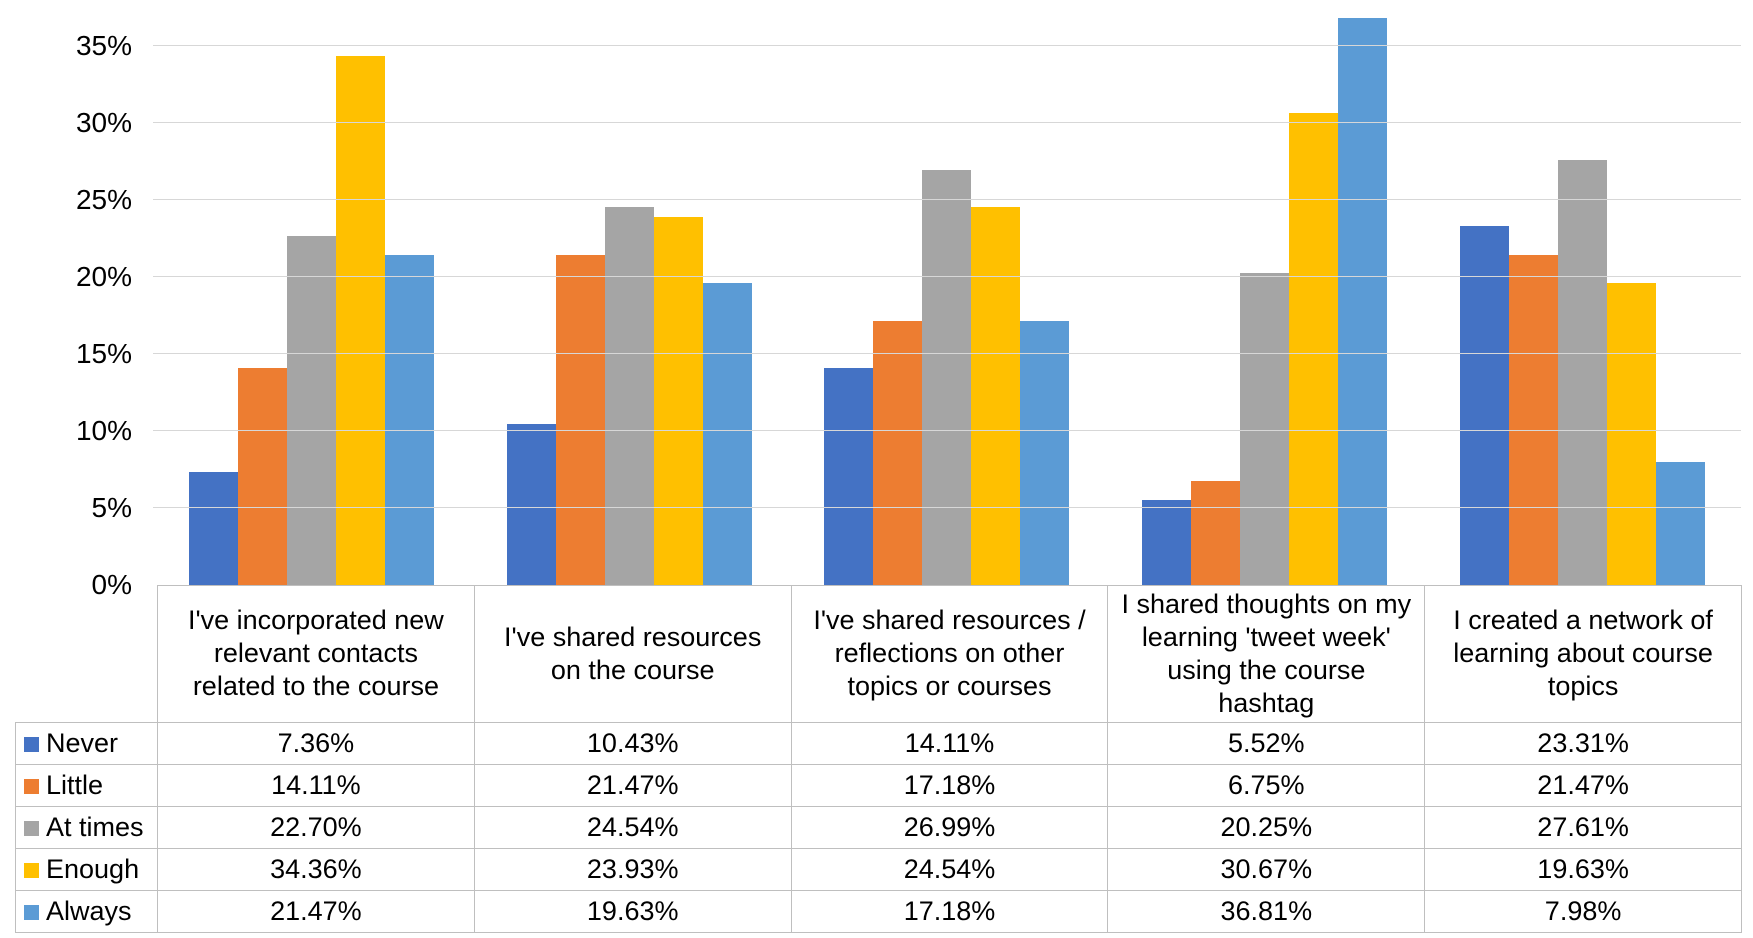 This screenshot has width=1753, height=938. What do you see at coordinates (949, 785) in the screenshot?
I see `value-cell-little-cat3: 17.18%` at bounding box center [949, 785].